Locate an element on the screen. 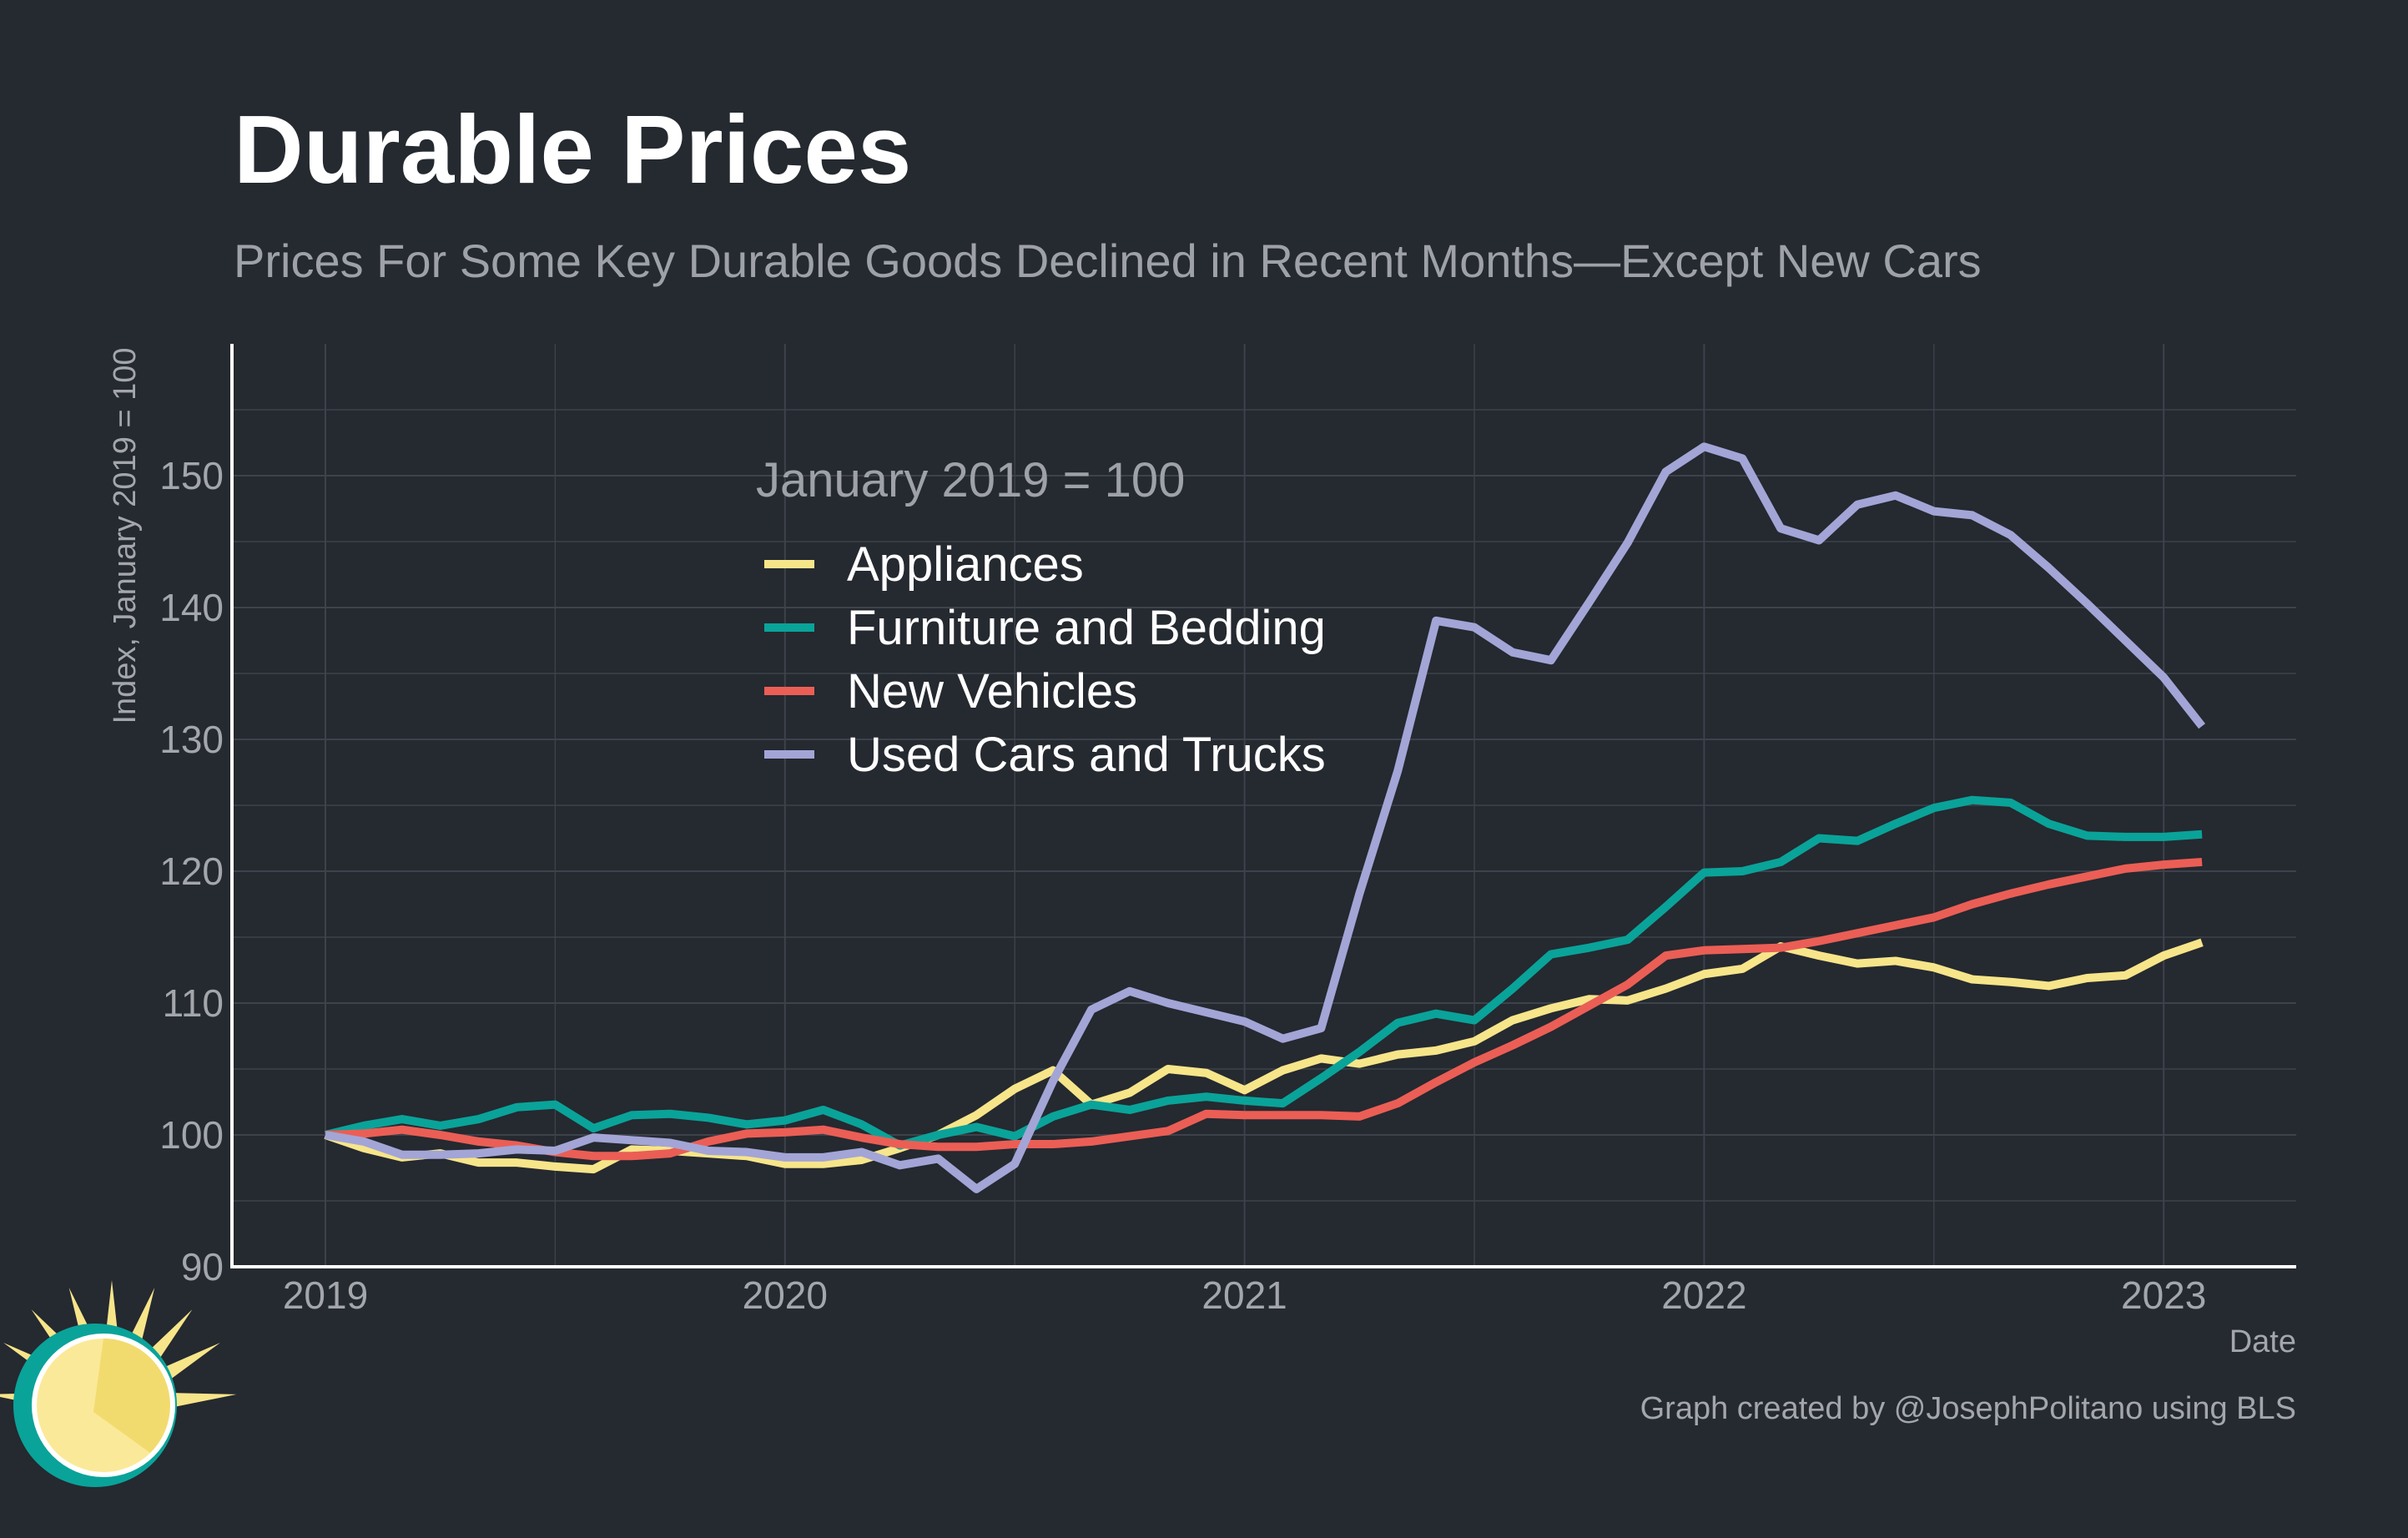 The image size is (2408, 1538). y-tick-label: 100 is located at coordinates (191, 1135).